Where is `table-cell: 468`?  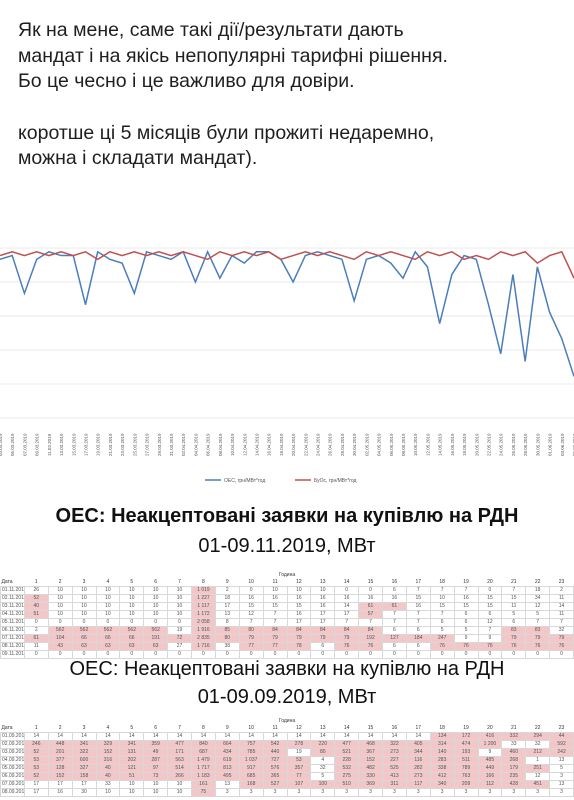 table-cell: 468 is located at coordinates (370, 744).